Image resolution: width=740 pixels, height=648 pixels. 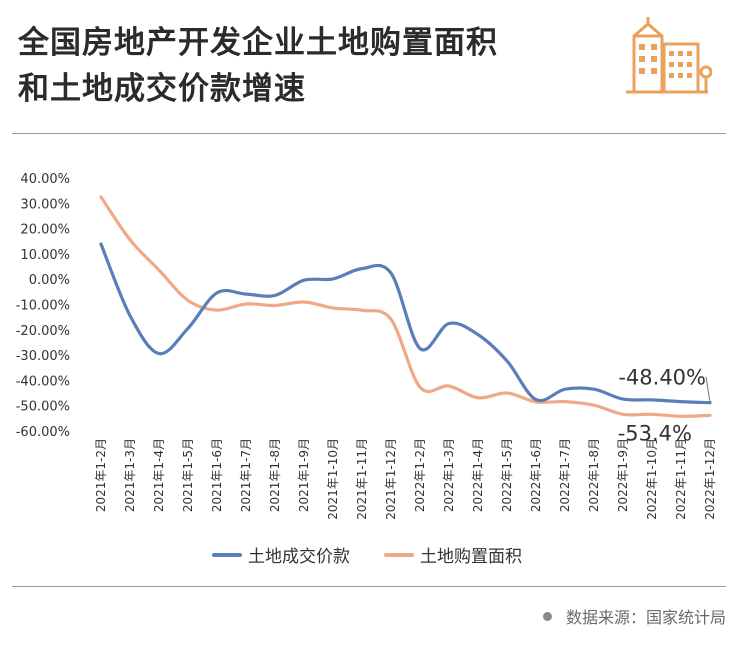 I want to click on title-line-1: 全国房地产开发企业土地购置面积, so click(x=258, y=43).